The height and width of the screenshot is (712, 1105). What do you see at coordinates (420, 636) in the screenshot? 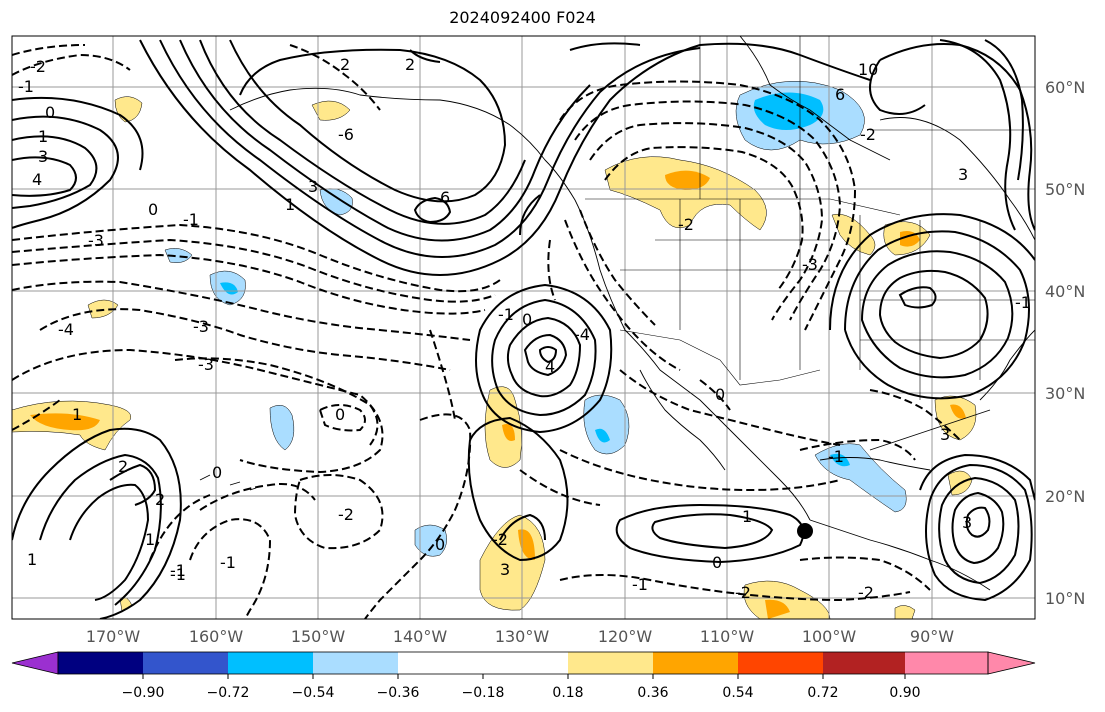
I see `lon-label: 140°W` at bounding box center [420, 636].